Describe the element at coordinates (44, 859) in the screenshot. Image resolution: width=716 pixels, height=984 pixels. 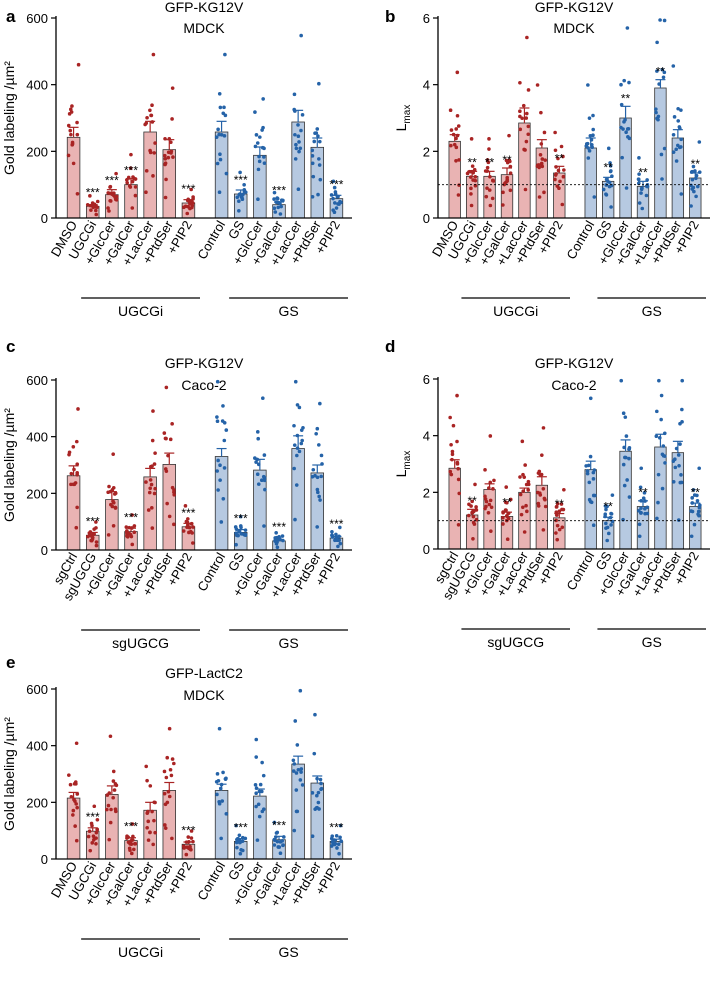
I see `y-tick-label: 0` at that location.